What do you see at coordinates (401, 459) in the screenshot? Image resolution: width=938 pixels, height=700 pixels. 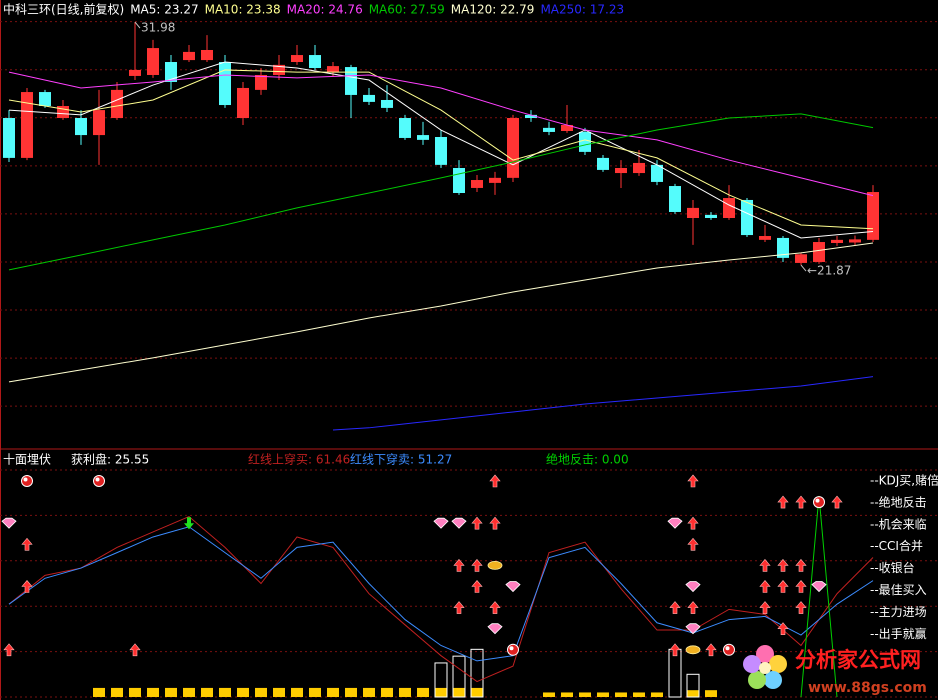 I see `legend-entry: 红线下穿卖: 51.27` at bounding box center [401, 459].